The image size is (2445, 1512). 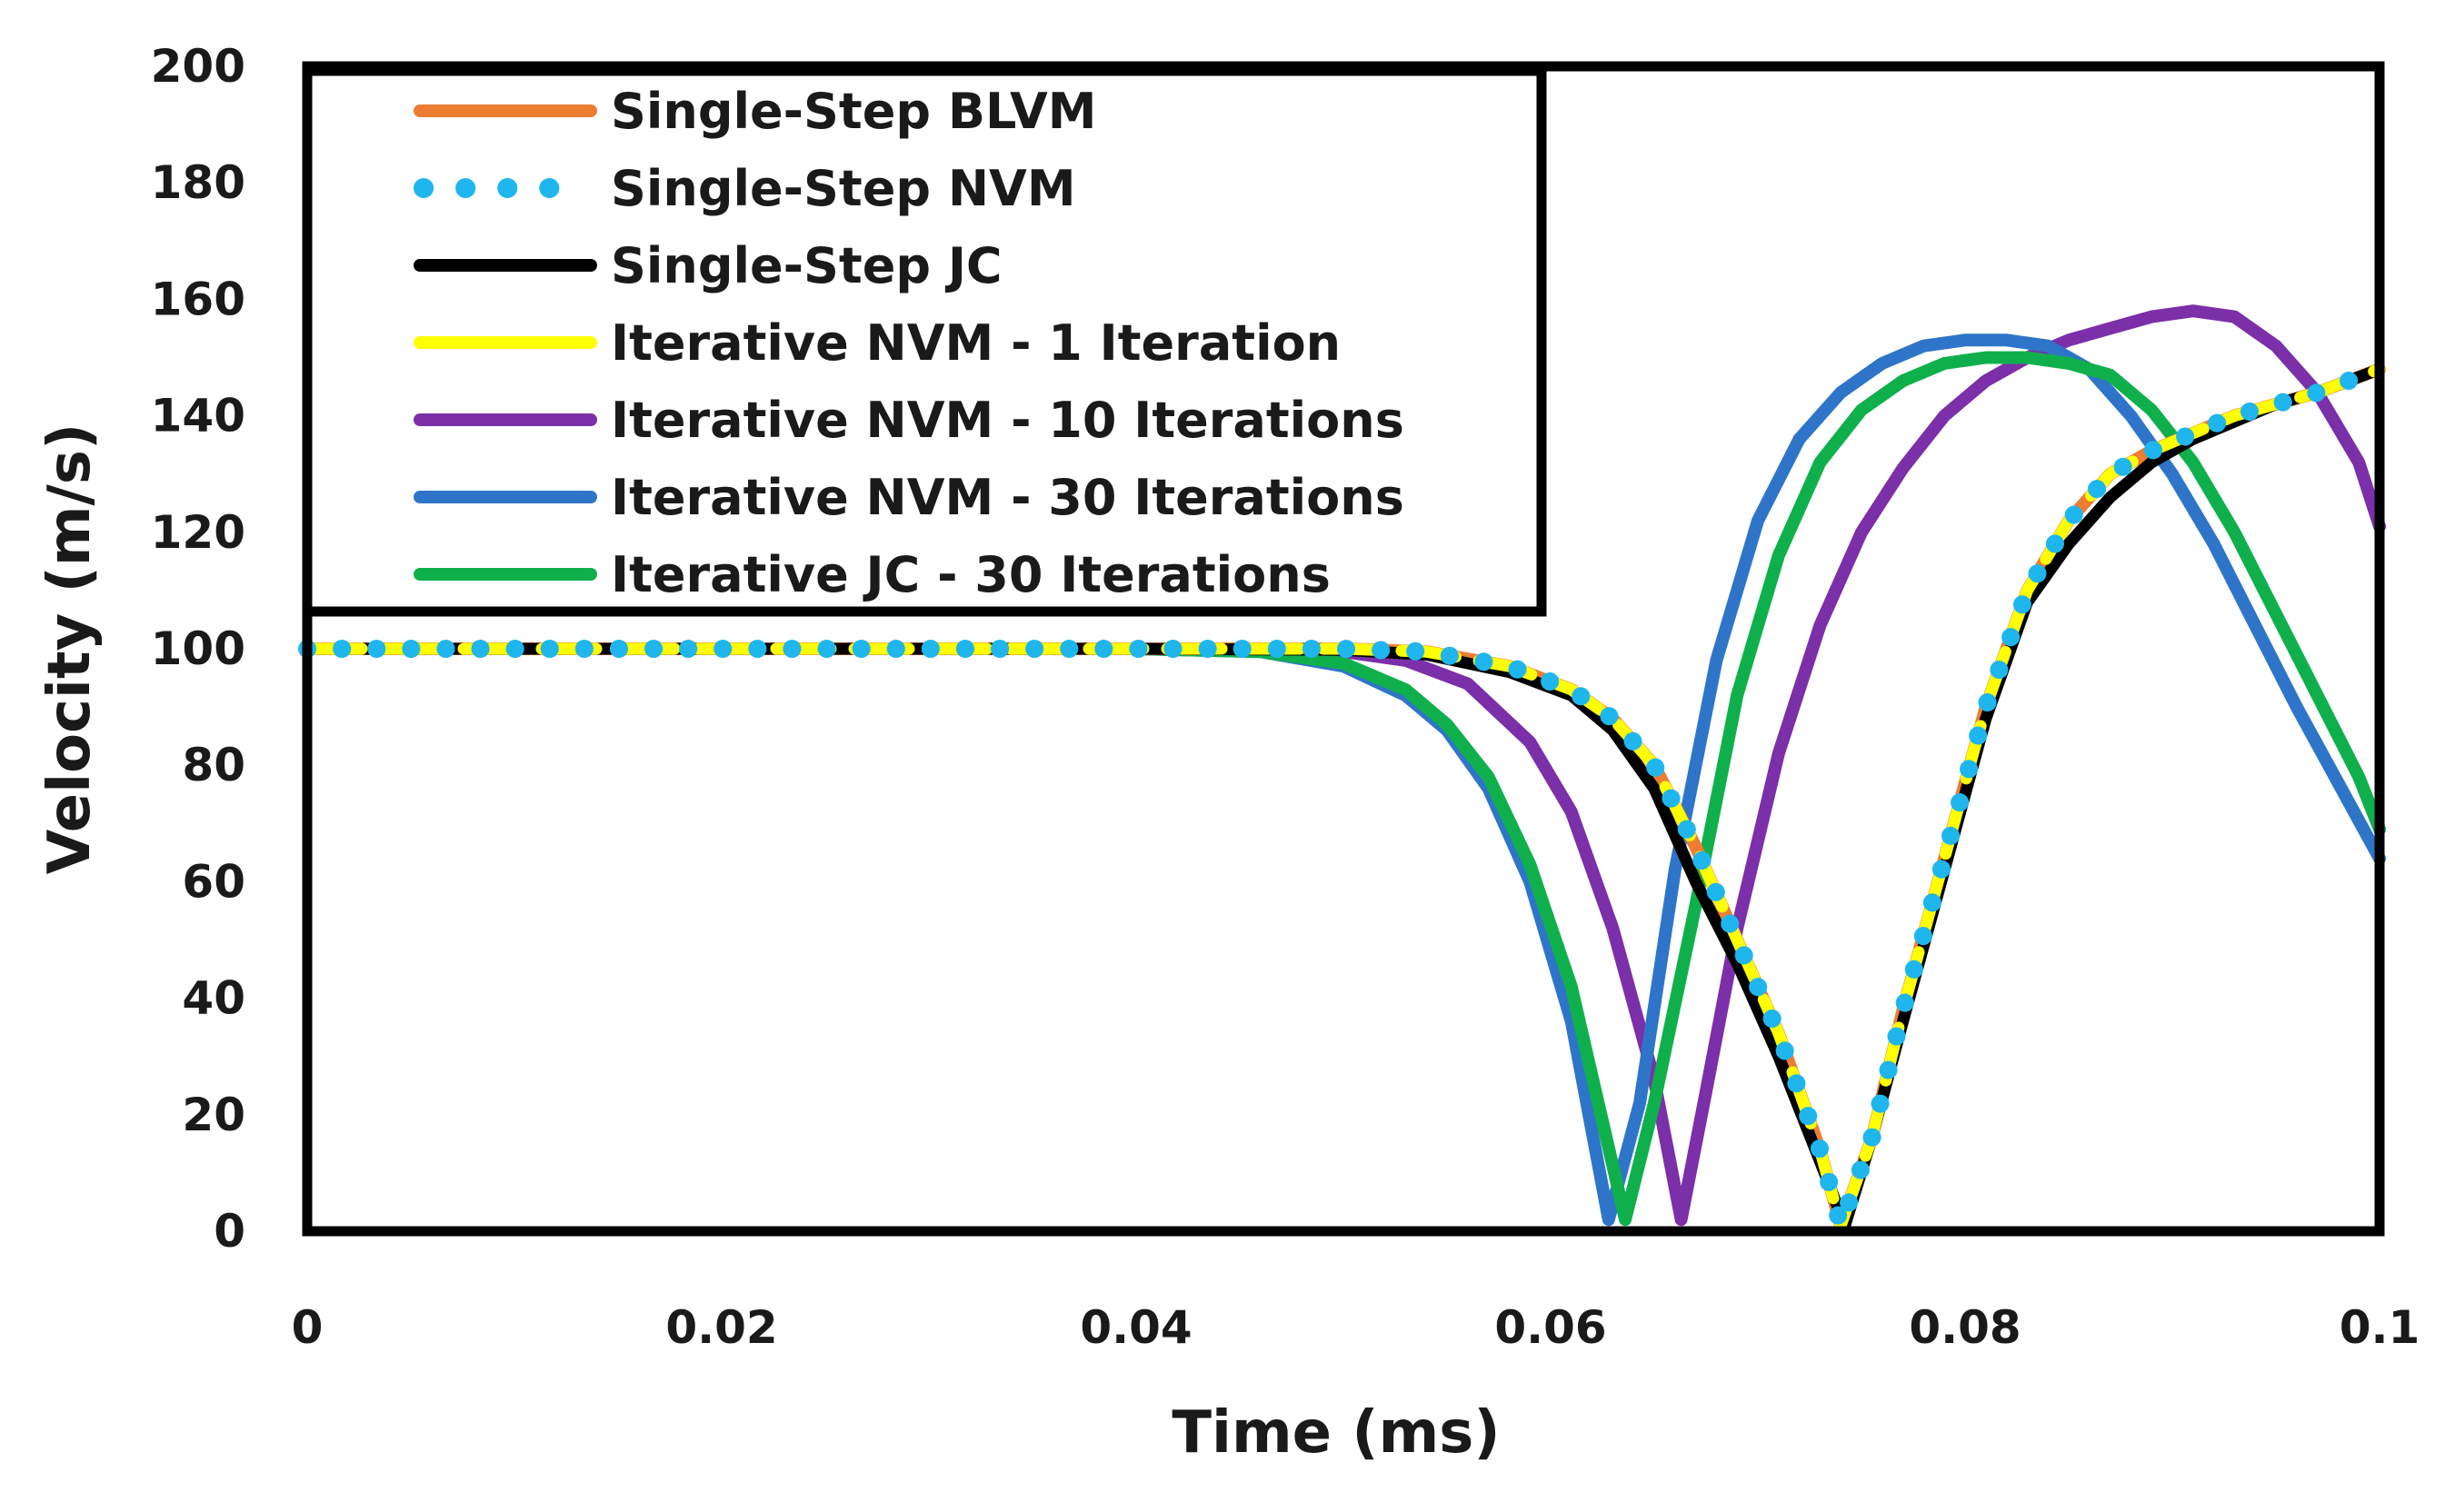 I want to click on x-tick-label: 0.04, so click(x=1136, y=1327).